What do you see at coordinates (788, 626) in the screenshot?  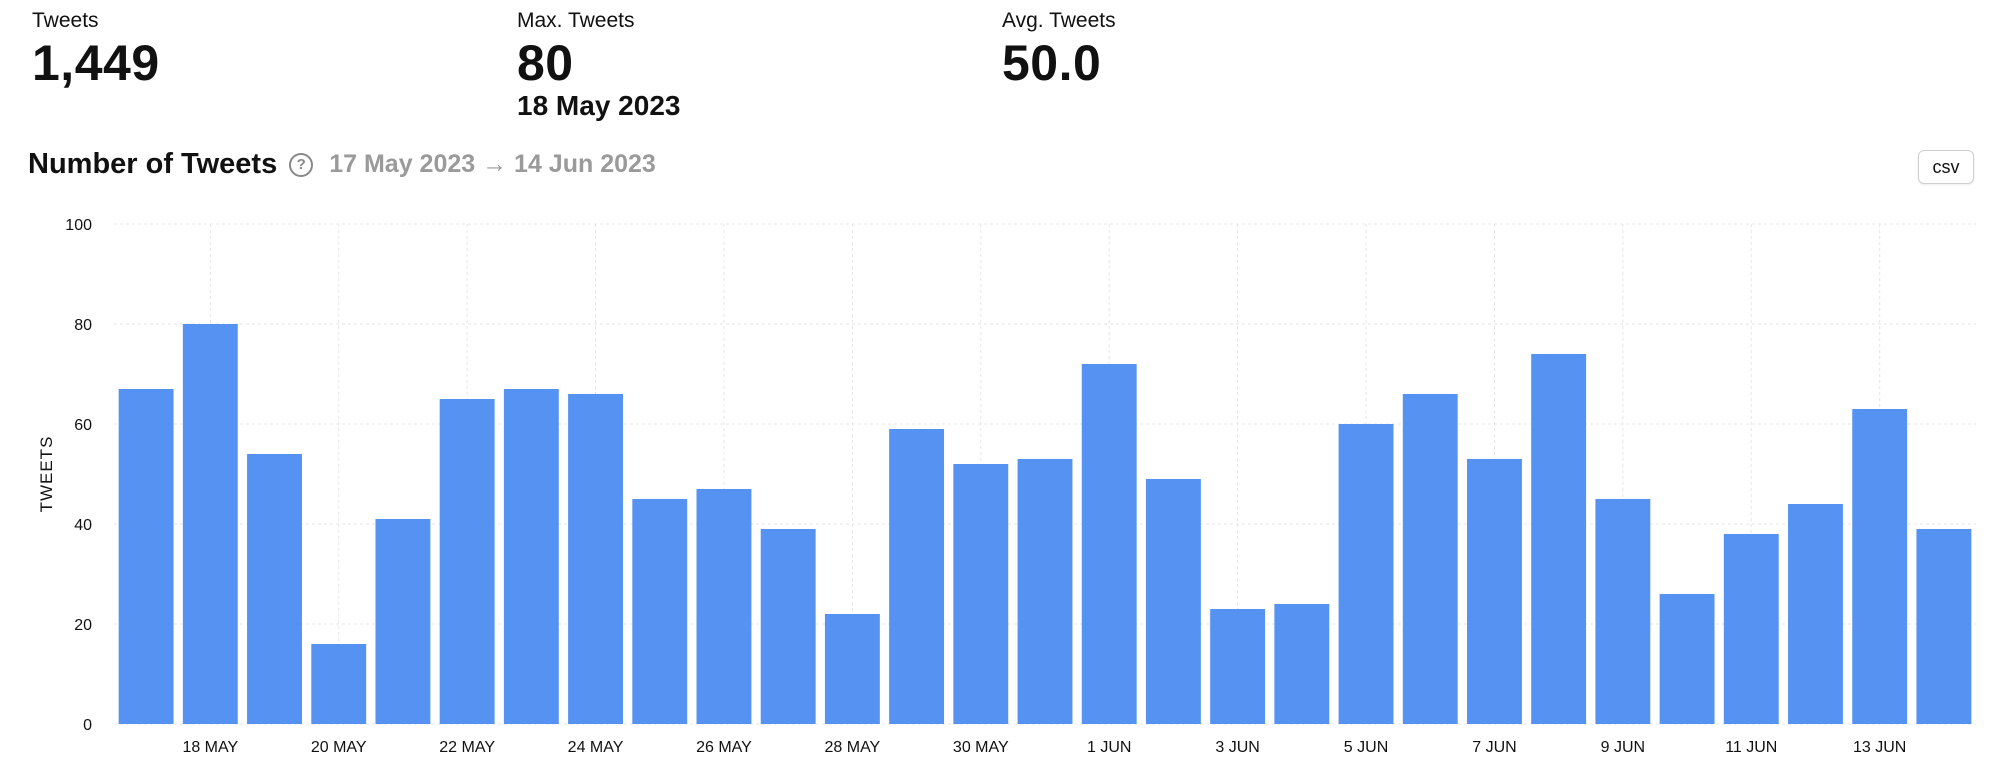 I see `bar-27-may` at bounding box center [788, 626].